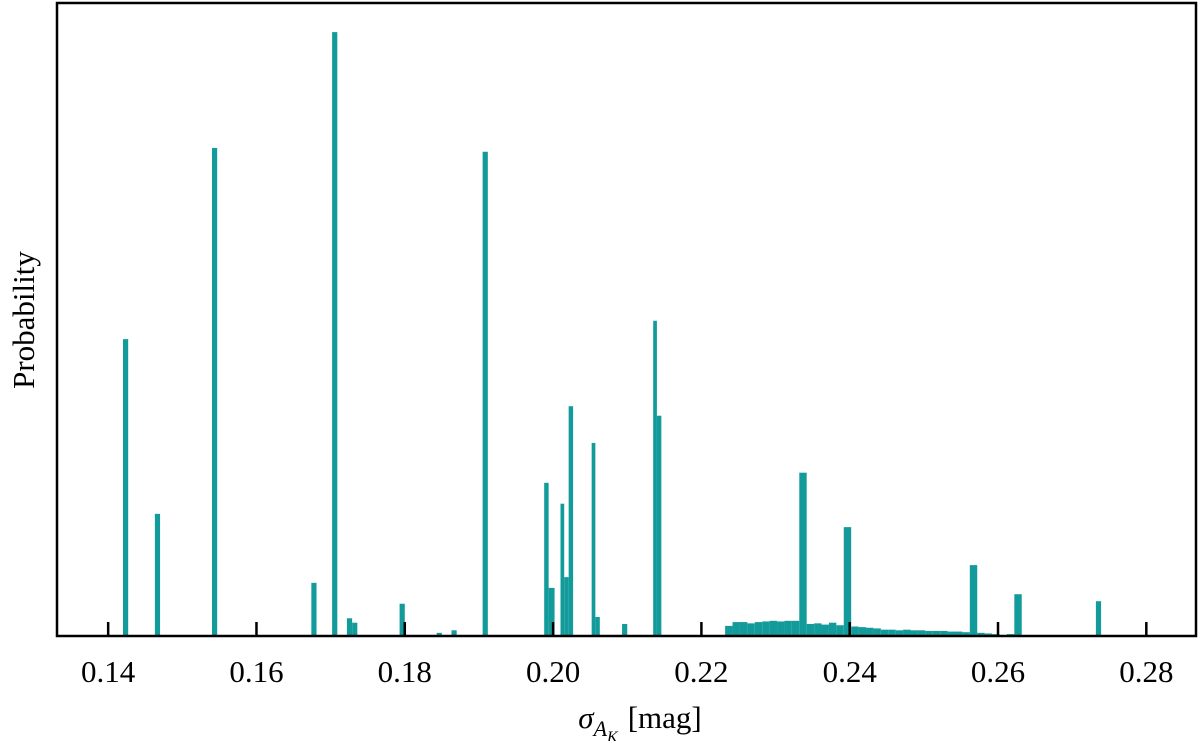 This screenshot has height=741, width=1200. What do you see at coordinates (850, 671) in the screenshot?
I see `x-tick-label: 0.24` at bounding box center [850, 671].